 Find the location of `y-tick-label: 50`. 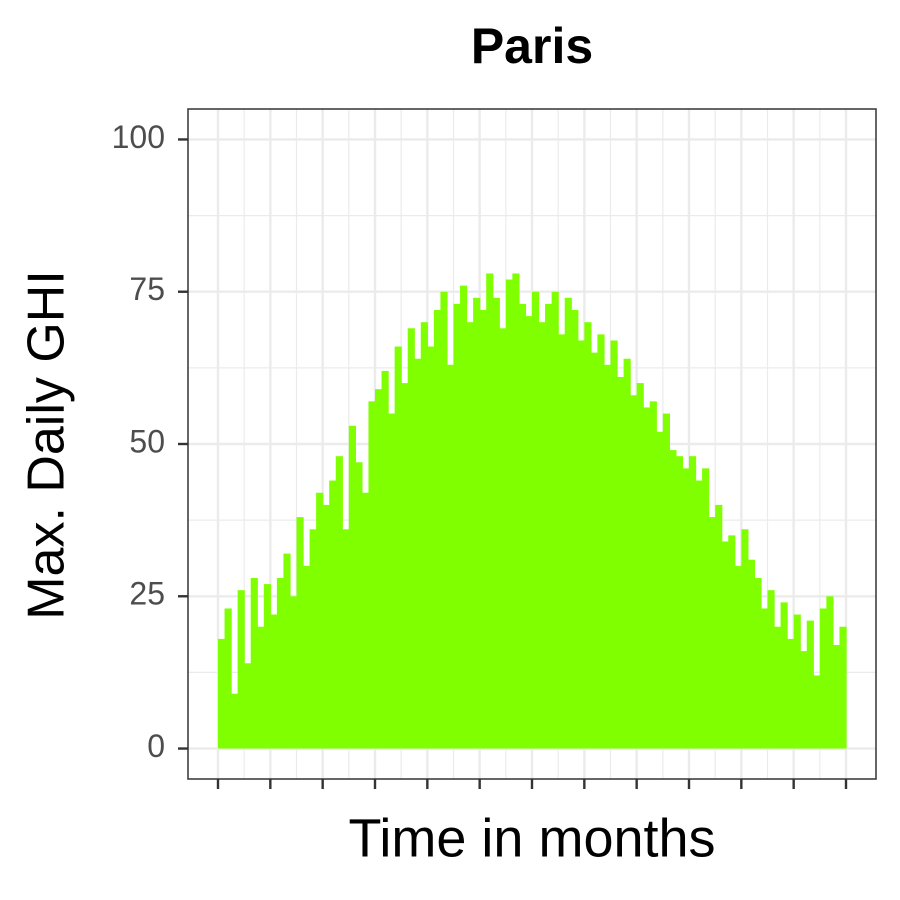

y-tick-label: 50 is located at coordinates (147, 441).